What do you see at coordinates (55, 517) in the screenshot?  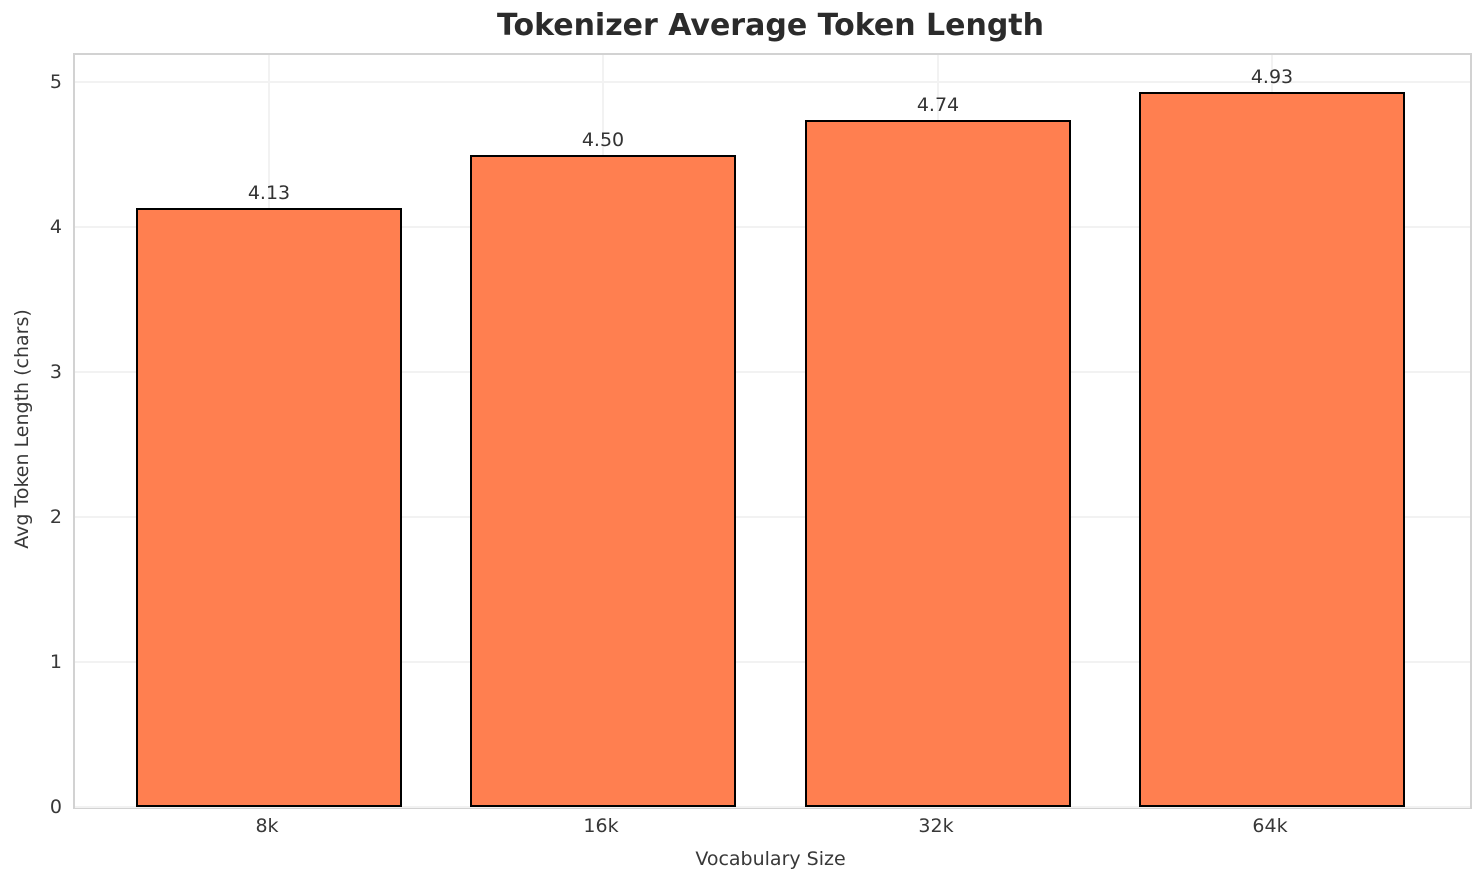 I see `y-tick-label: 2` at bounding box center [55, 517].